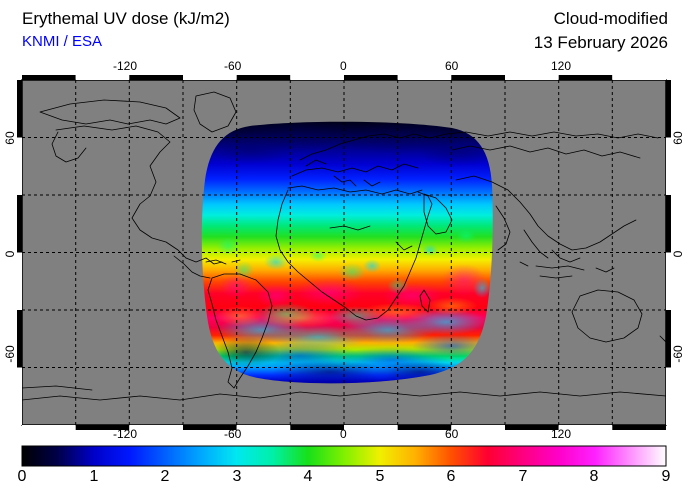  I want to click on lat-tick-right-m60: -60, so click(678, 354).